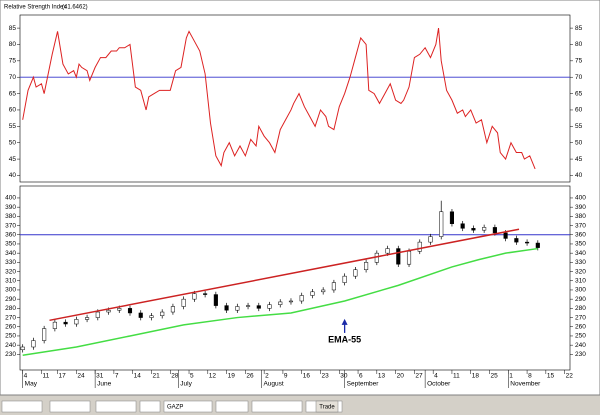 The image size is (600, 415). I want to click on trade-button, so click(327, 406).